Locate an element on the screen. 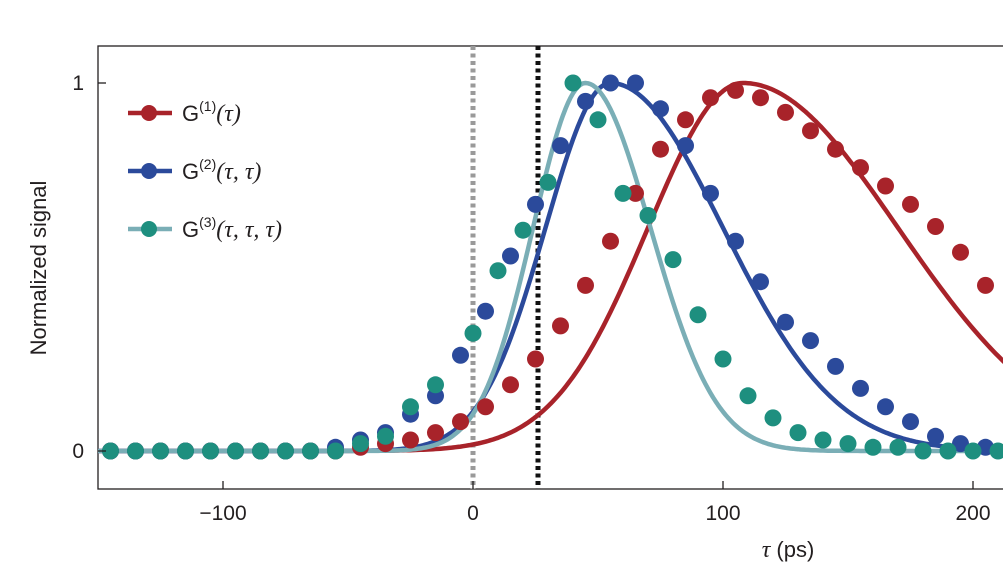 The height and width of the screenshot is (566, 1003). x-tick-label: 200 is located at coordinates (972, 513).